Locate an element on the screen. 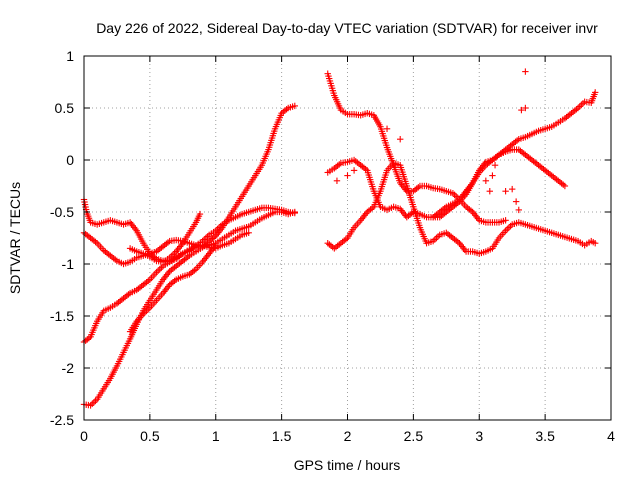  y-tick-label: 1 is located at coordinates (70, 56).